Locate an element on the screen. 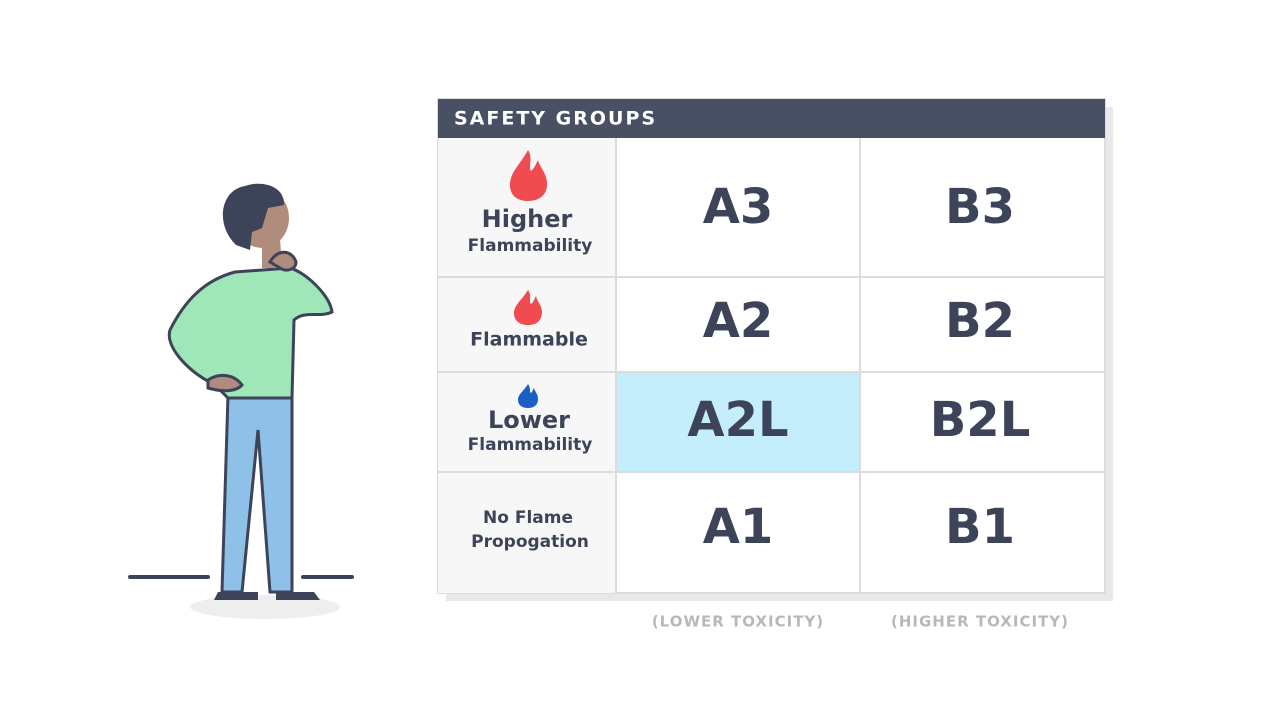 This screenshot has width=1280, height=724. row-label: Lower is located at coordinates (529, 420).